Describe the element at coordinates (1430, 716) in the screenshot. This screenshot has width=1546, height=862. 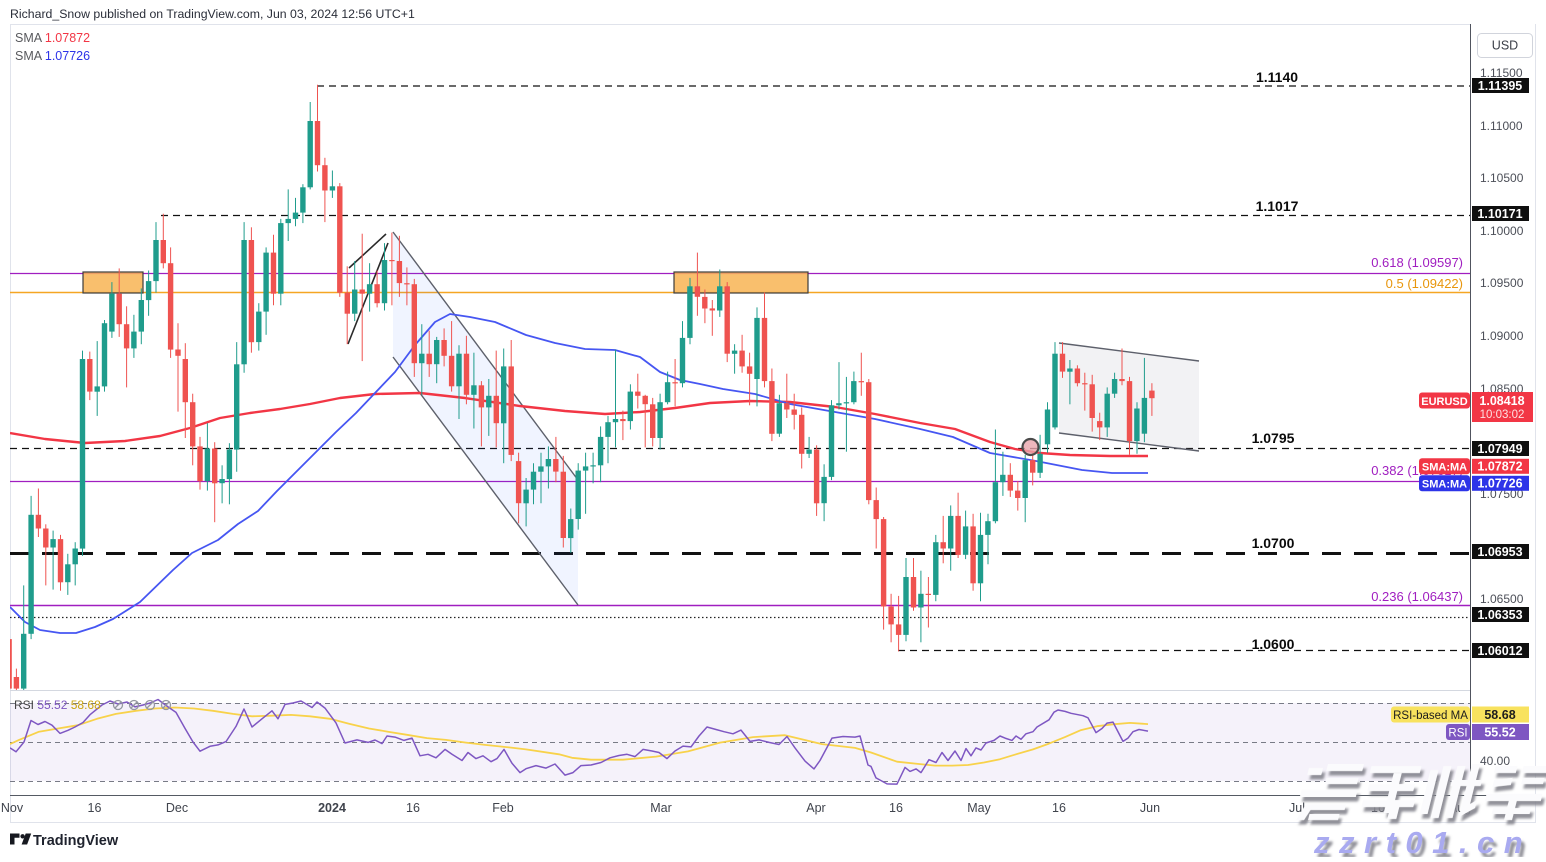
I see `svg-text: RSI-based MA` at that location.